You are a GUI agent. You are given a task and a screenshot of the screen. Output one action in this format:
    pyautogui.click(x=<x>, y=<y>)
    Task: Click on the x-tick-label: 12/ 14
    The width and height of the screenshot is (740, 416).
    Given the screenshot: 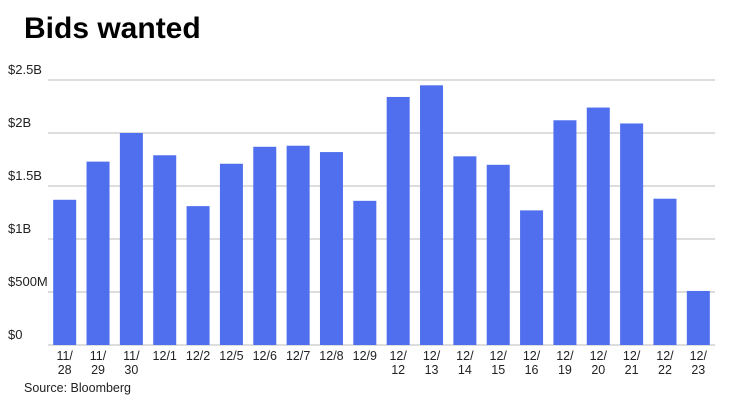 What is the action you would take?
    pyautogui.click(x=465, y=363)
    